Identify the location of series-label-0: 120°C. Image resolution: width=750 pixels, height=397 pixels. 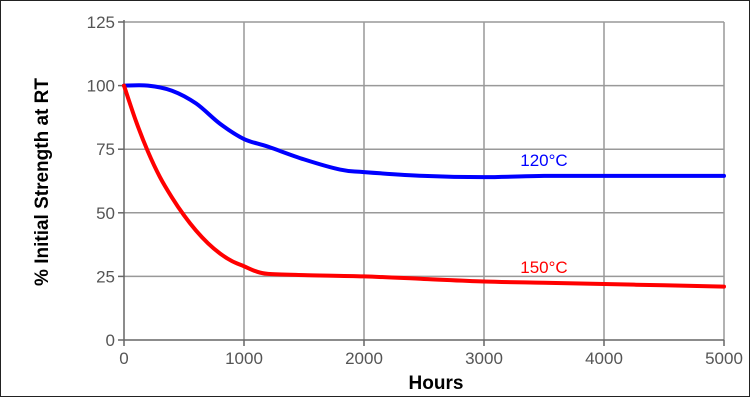
(543, 160).